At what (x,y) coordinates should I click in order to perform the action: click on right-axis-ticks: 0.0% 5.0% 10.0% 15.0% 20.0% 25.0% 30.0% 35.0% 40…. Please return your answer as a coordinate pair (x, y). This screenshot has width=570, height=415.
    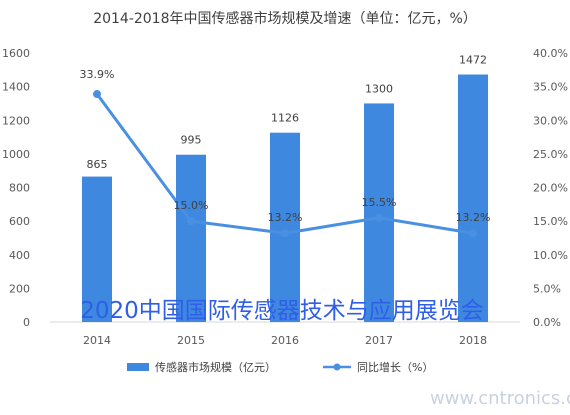
    Looking at the image, I should click on (550, 188).